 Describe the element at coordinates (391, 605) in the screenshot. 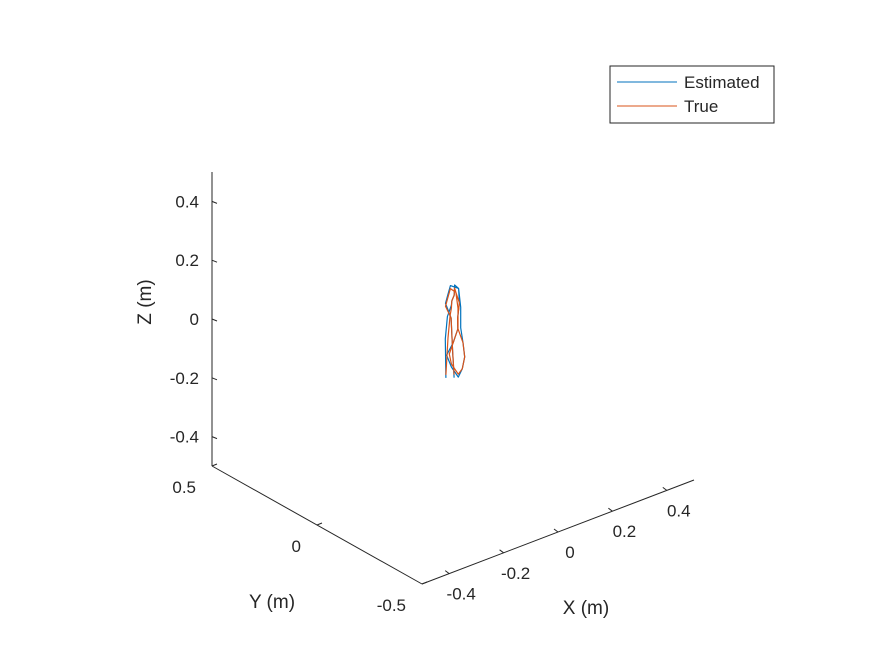

I see `y-tick-label: -0.5` at that location.